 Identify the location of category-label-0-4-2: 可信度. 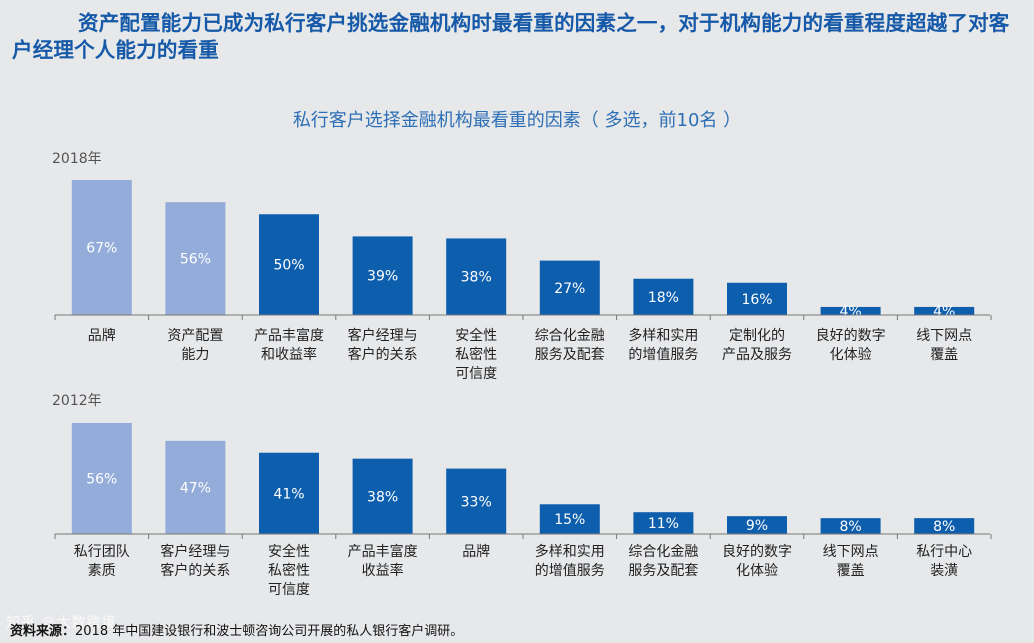
(476, 374).